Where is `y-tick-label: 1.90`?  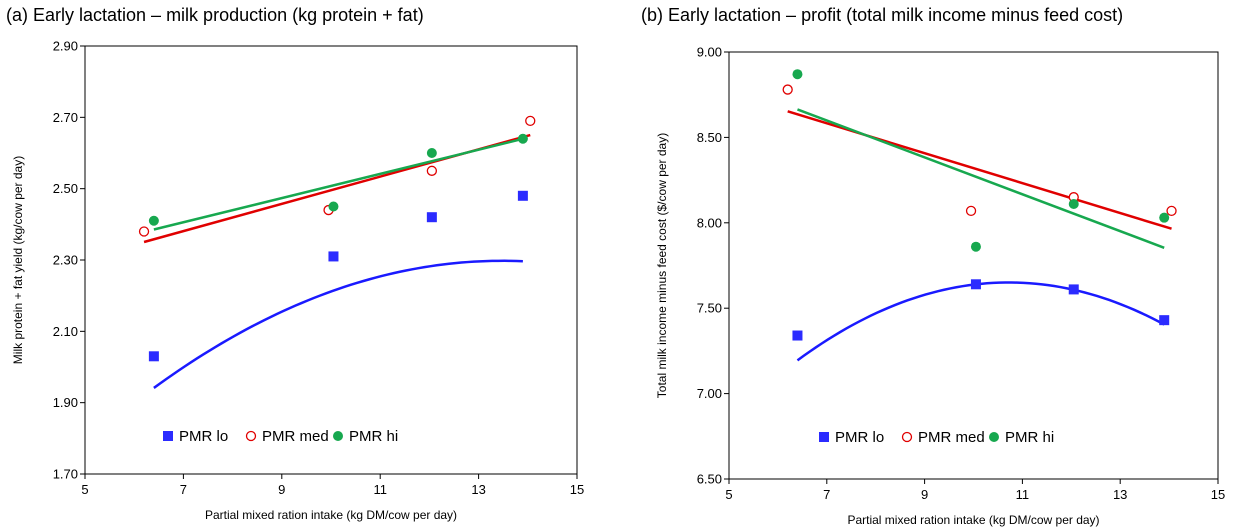
y-tick-label: 1.90 is located at coordinates (65, 402).